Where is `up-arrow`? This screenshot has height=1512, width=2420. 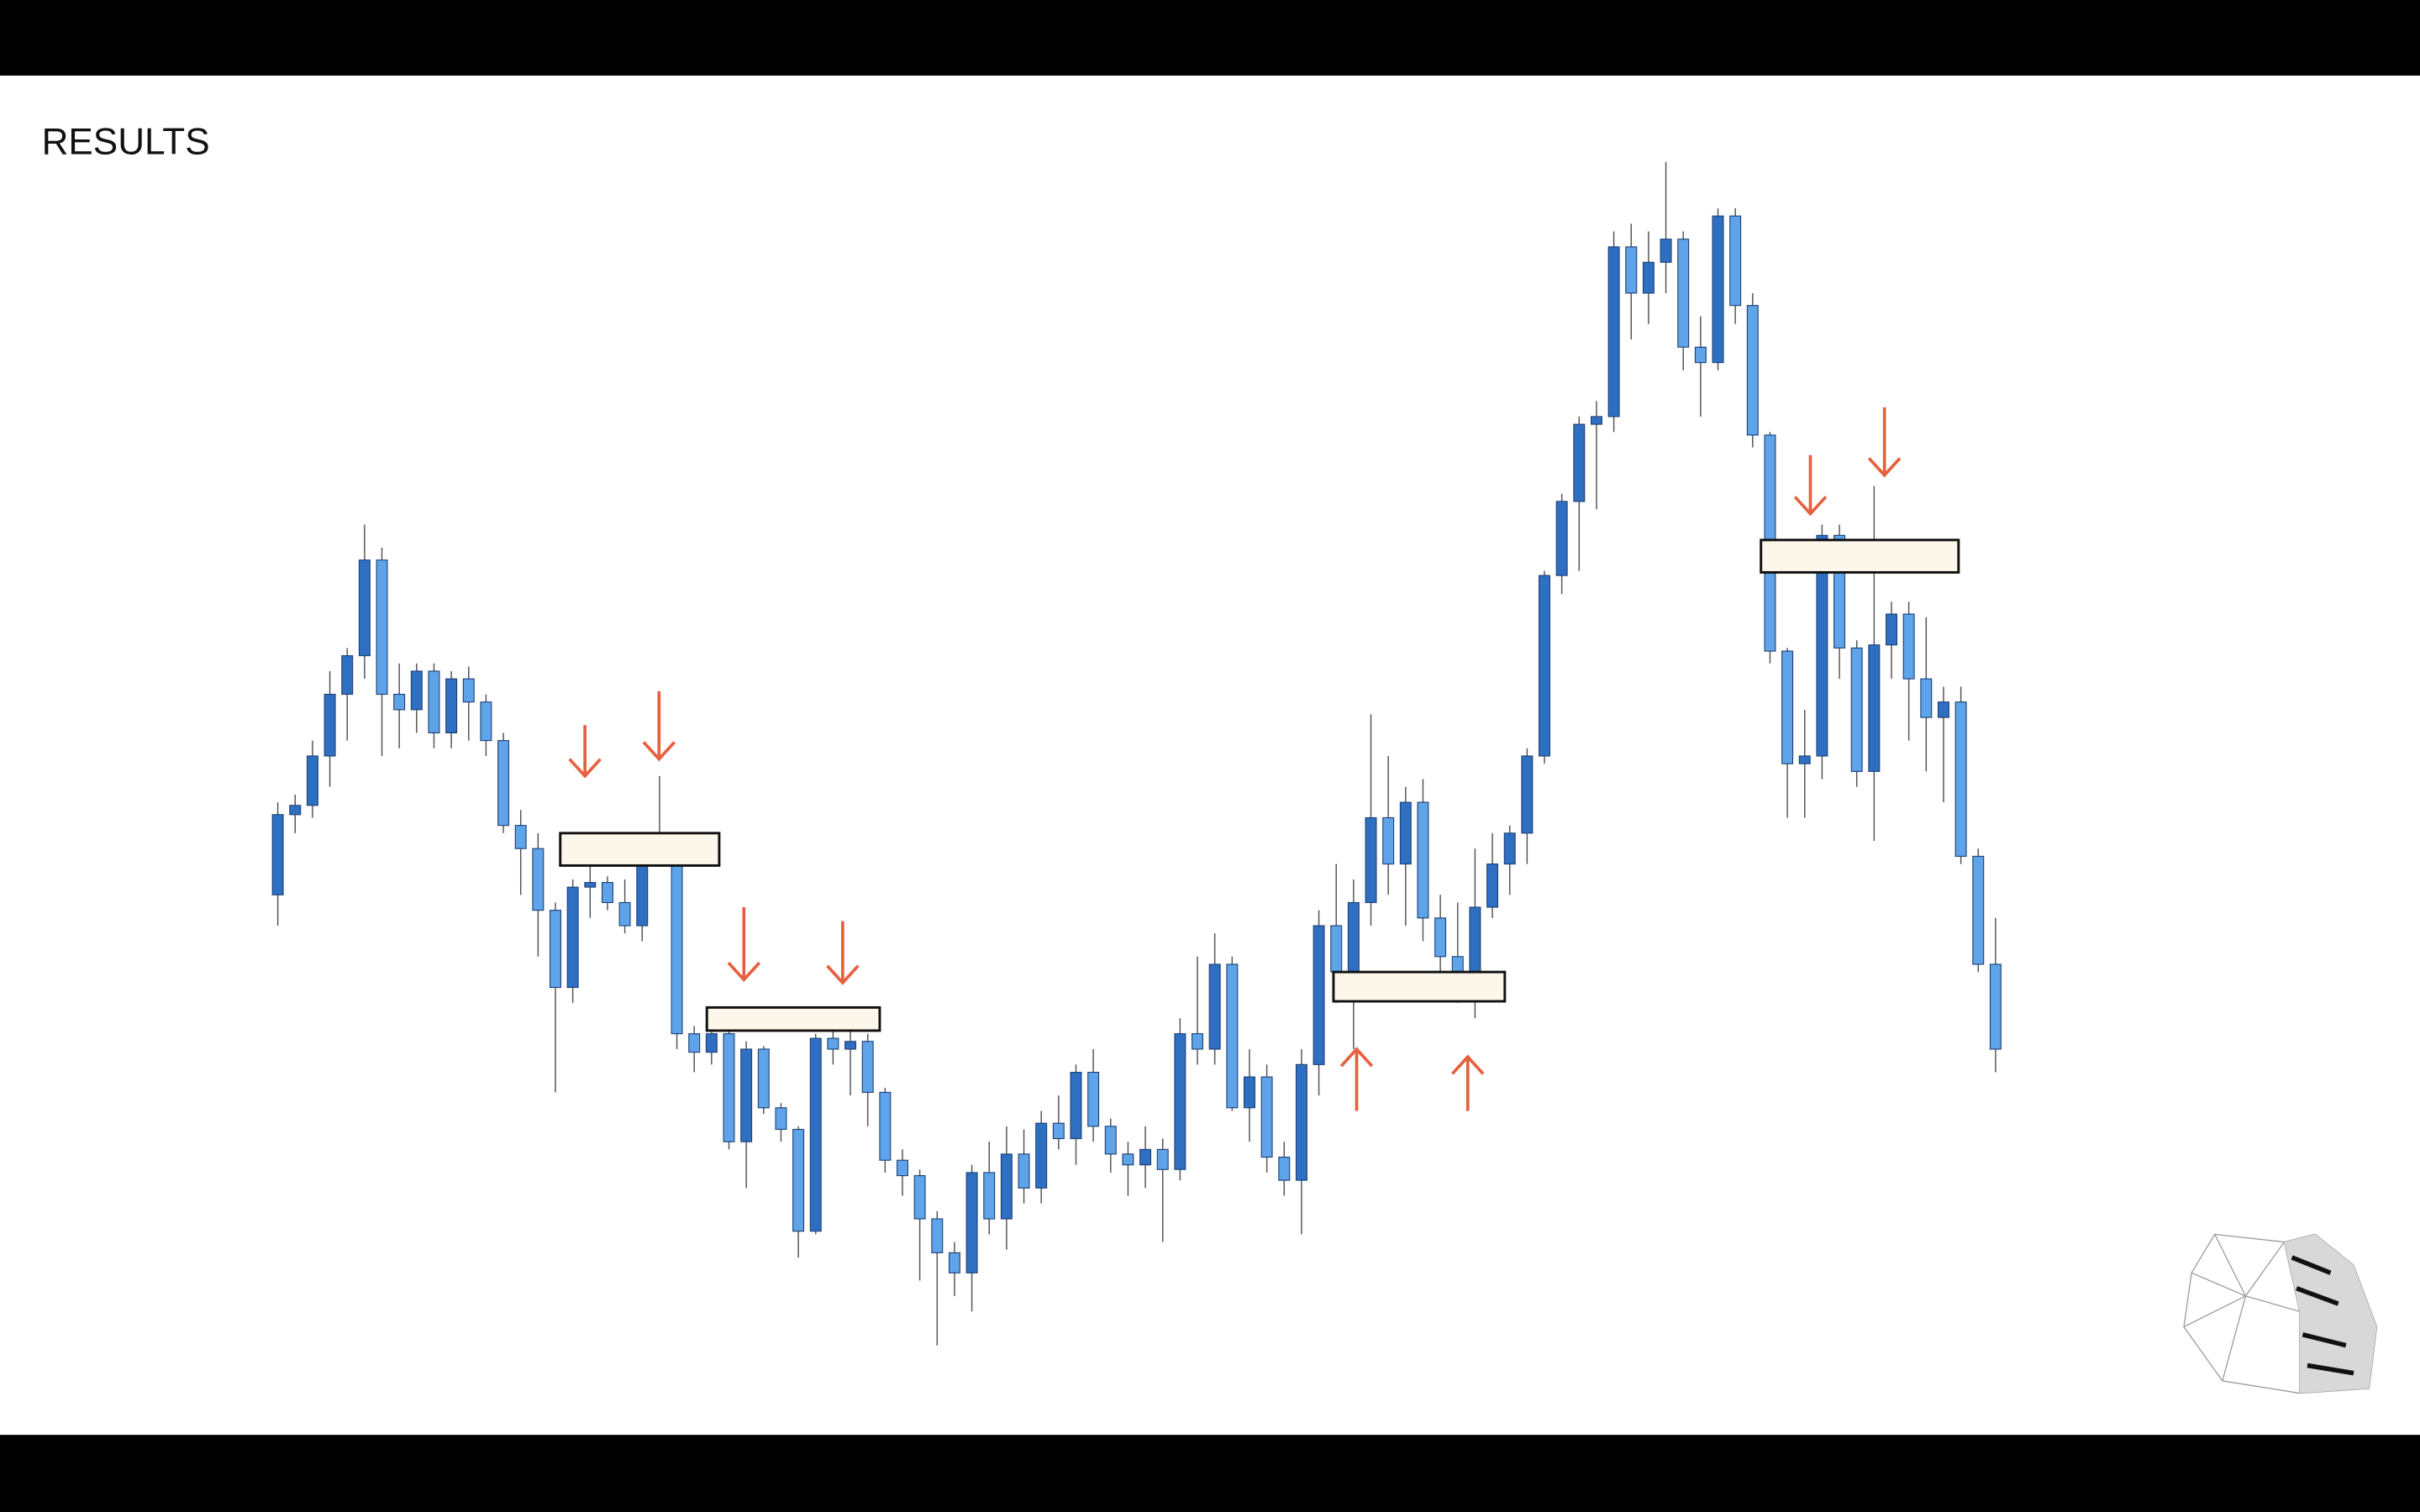
up-arrow is located at coordinates (1468, 1082).